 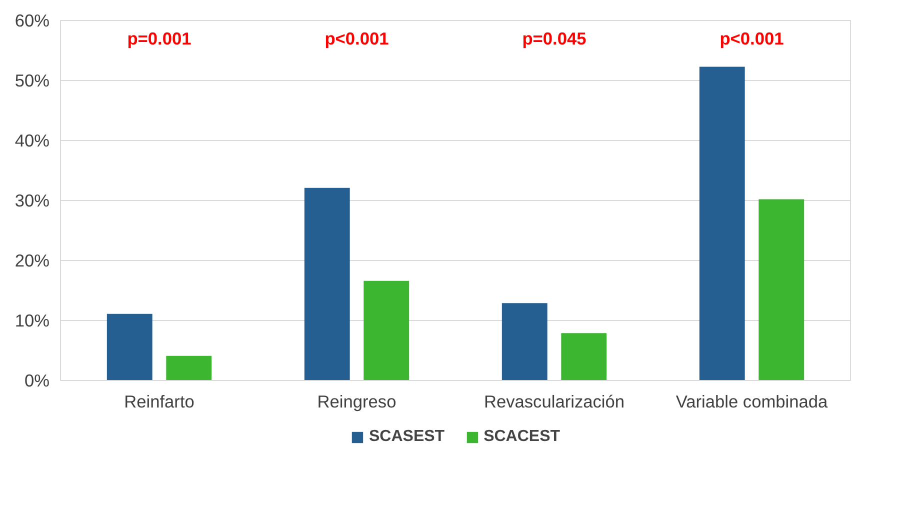 What do you see at coordinates (406, 437) in the screenshot?
I see `legend-label: SCASEST` at bounding box center [406, 437].